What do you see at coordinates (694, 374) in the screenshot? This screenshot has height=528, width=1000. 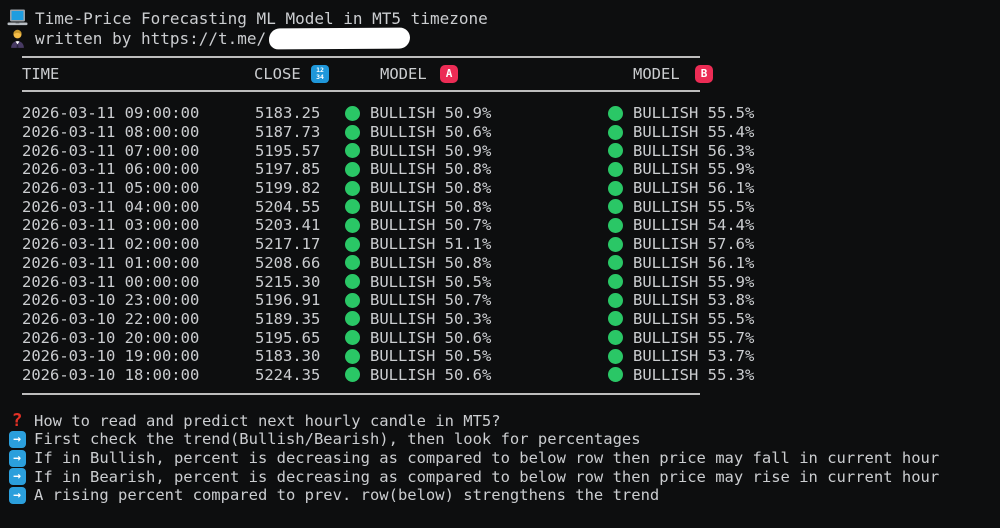 I see `cell-model-b: BULLISH 55.3%` at bounding box center [694, 374].